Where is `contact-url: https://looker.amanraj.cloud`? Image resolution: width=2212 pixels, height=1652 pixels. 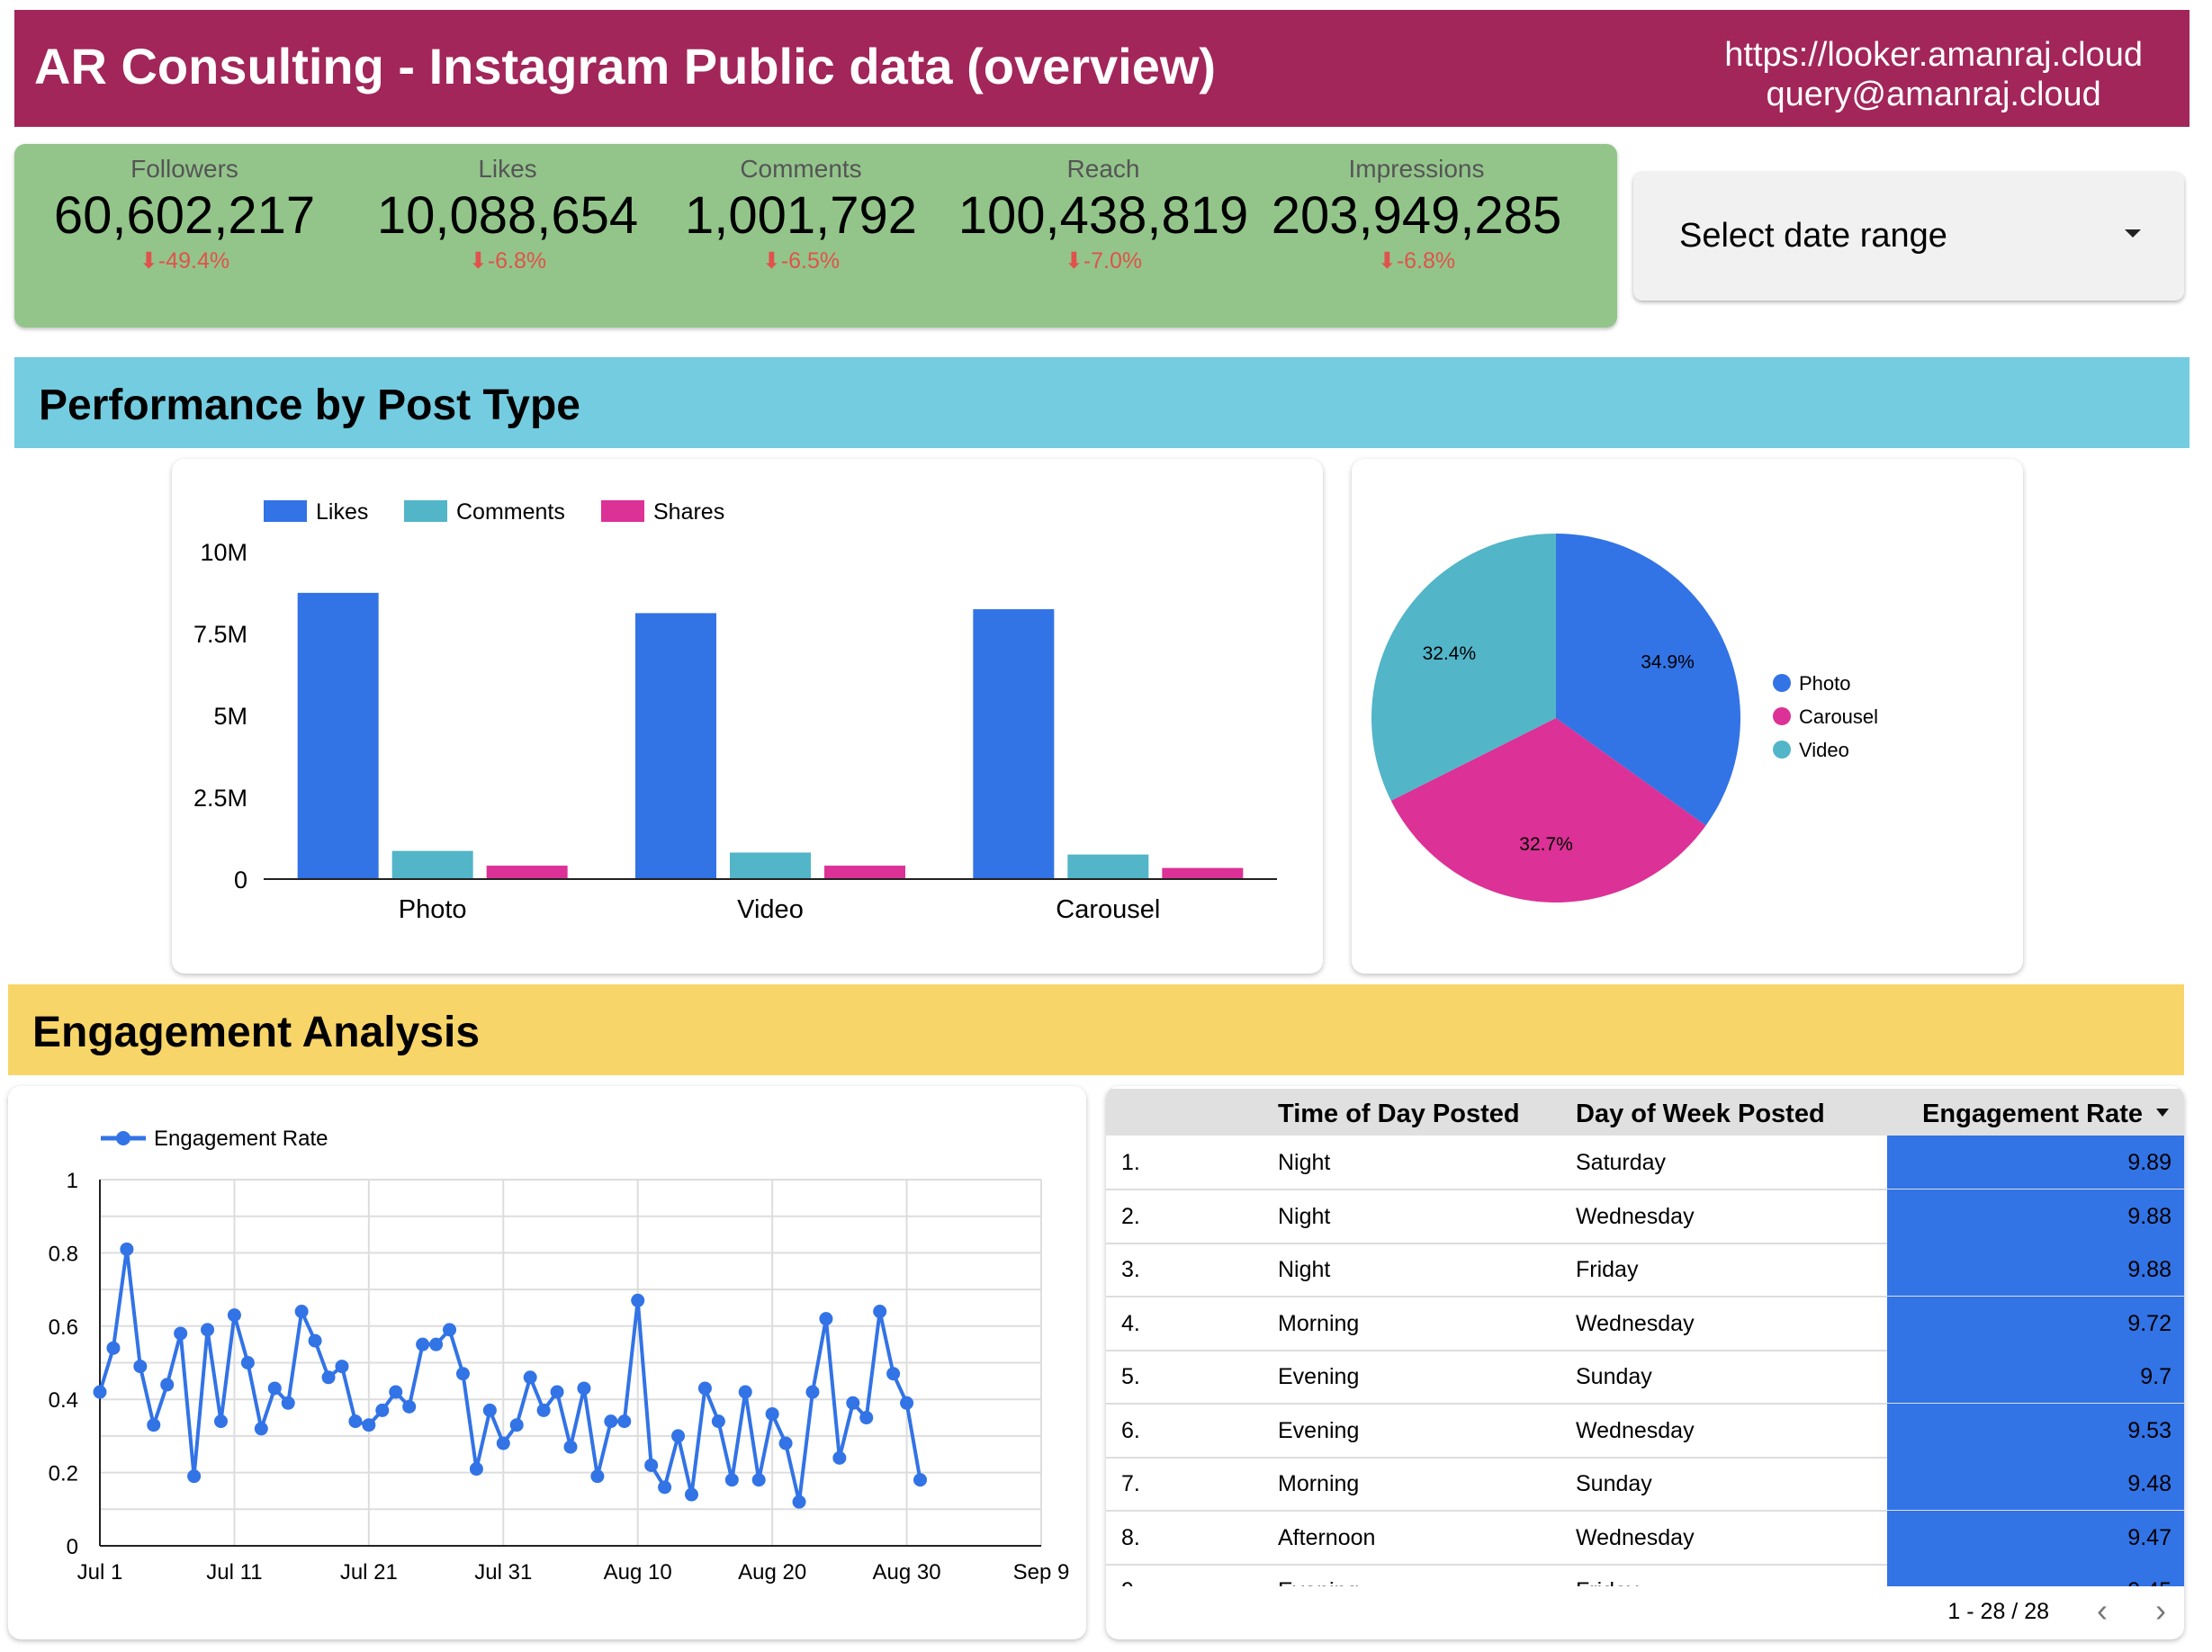
contact-url: https://looker.amanraj.cloud is located at coordinates (1933, 55).